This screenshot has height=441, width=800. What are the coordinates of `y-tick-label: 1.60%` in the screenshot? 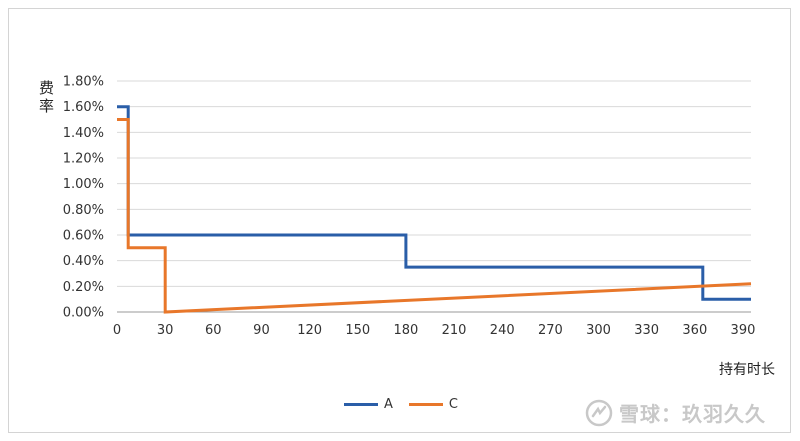 It's located at (83, 107).